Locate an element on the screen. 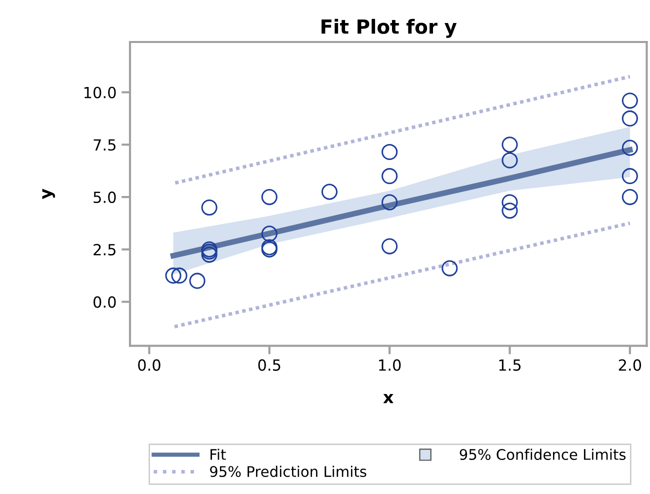 The image size is (650, 494). x-tick-label: 1.5 is located at coordinates (510, 365).